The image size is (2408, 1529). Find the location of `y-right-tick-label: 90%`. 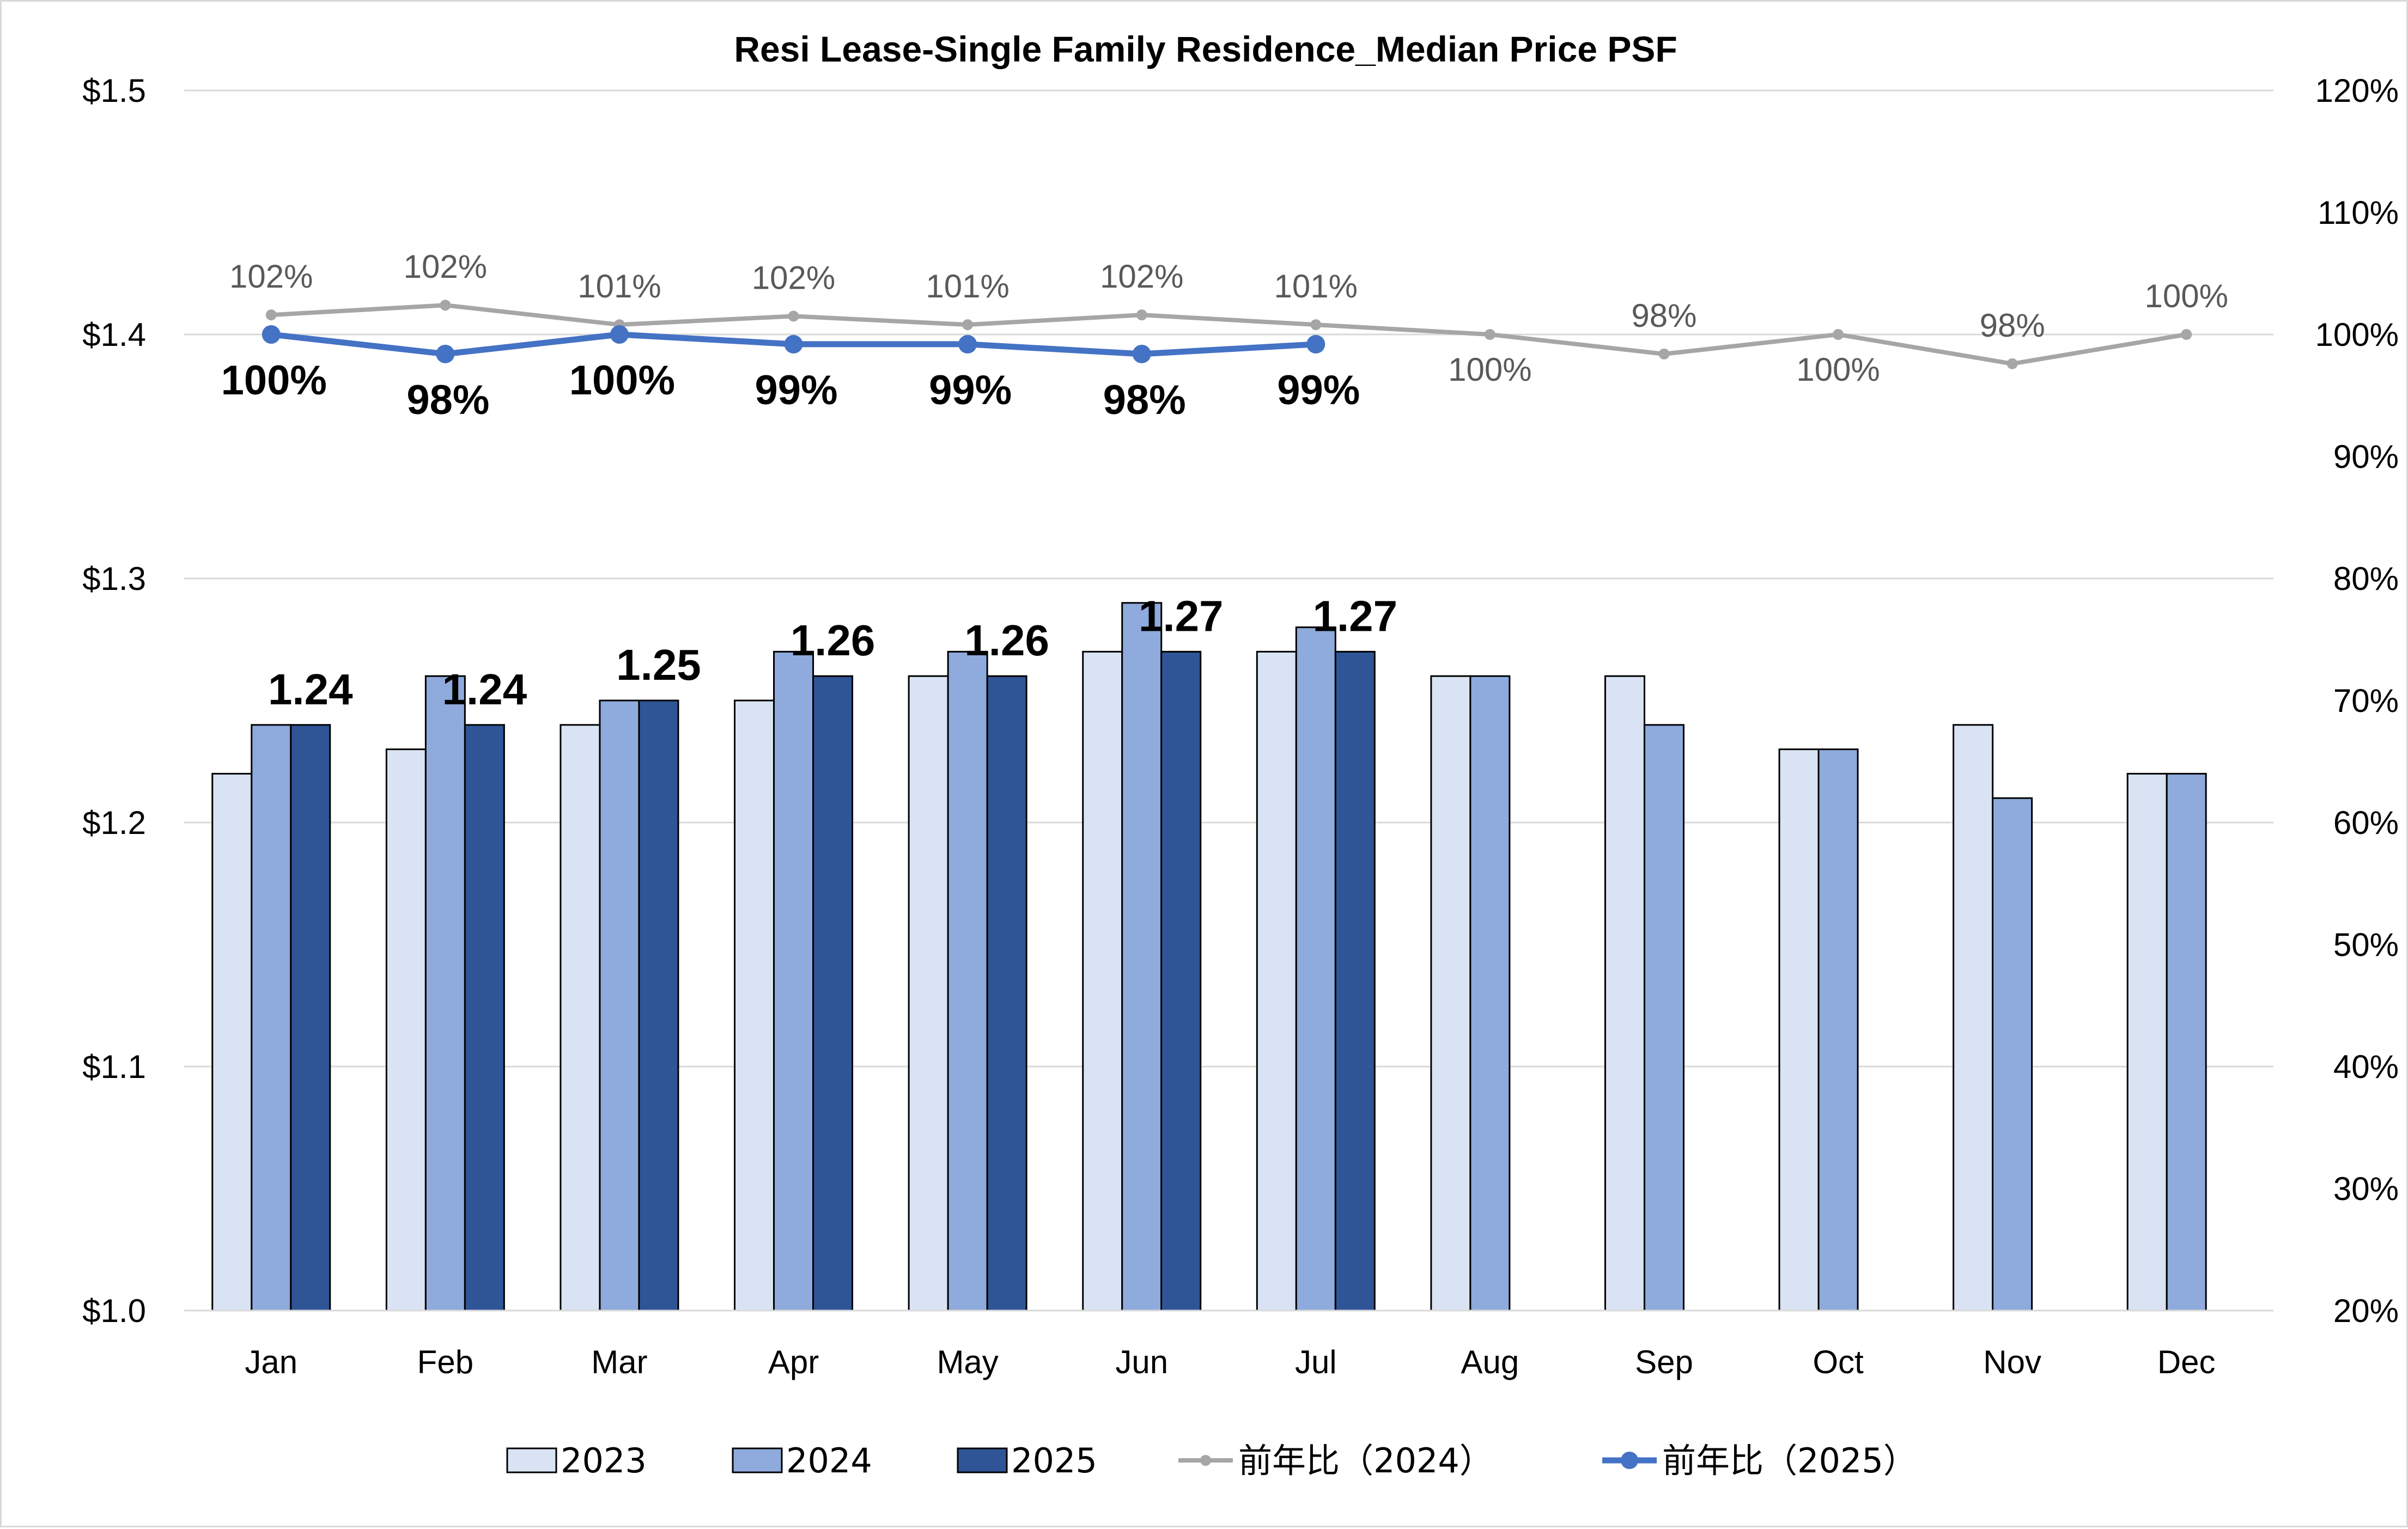

y-right-tick-label: 90% is located at coordinates (2366, 456).